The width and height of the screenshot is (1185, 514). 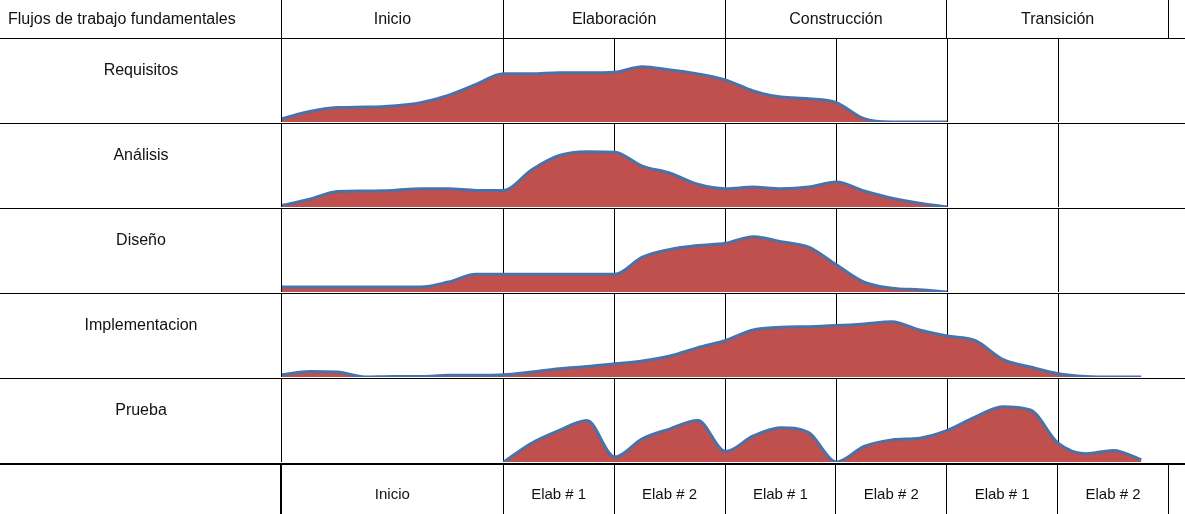 What do you see at coordinates (614, 19) in the screenshot?
I see `text: Elaboración` at bounding box center [614, 19].